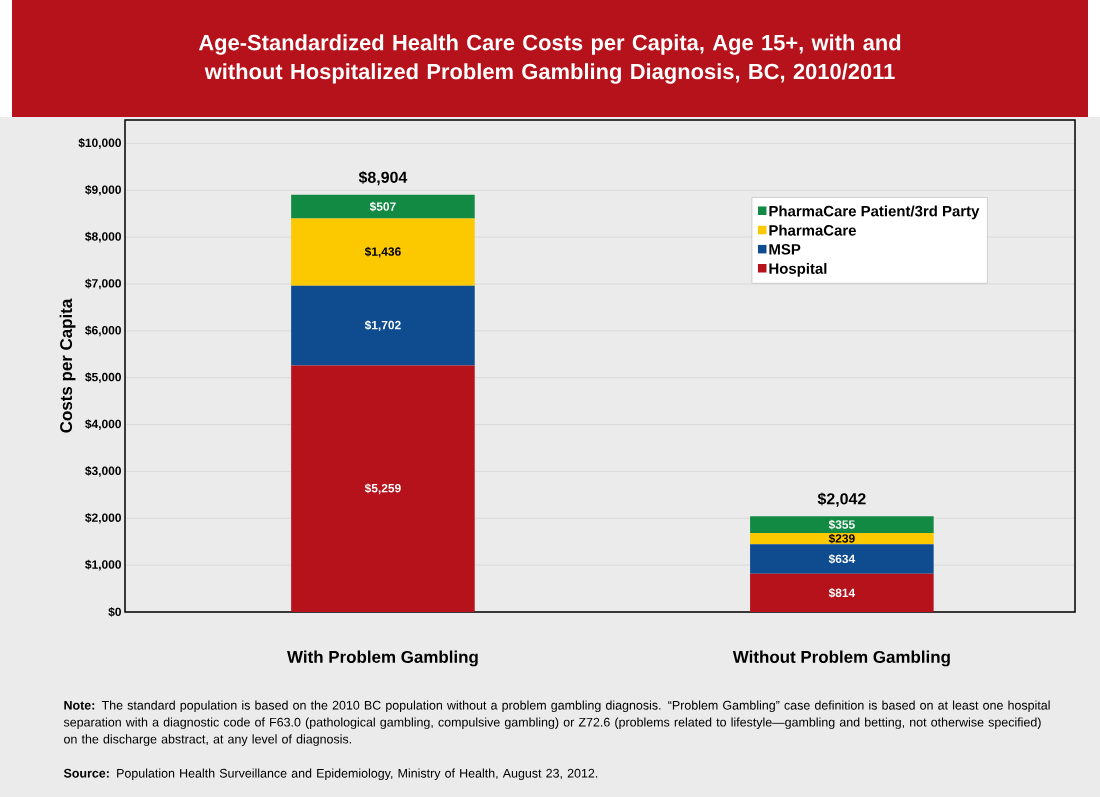 The height and width of the screenshot is (797, 1100). What do you see at coordinates (383, 178) in the screenshot?
I see `total-label: $8,904` at bounding box center [383, 178].